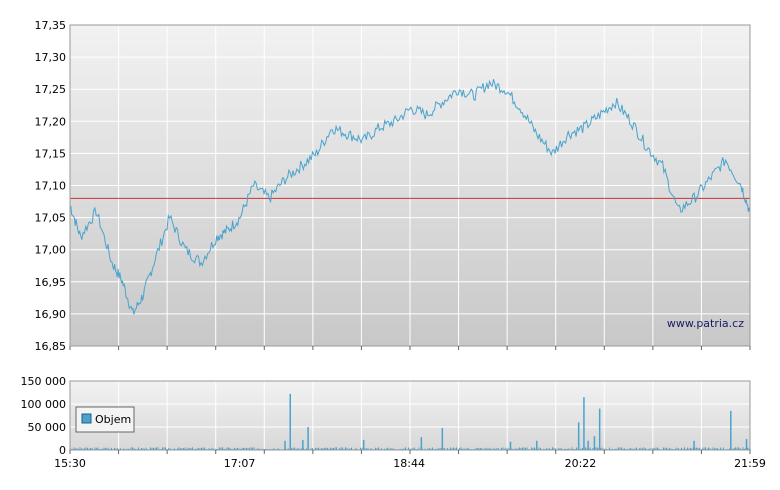 Image resolution: width=780 pixels, height=490 pixels. What do you see at coordinates (86, 418) in the screenshot?
I see `legend-swatch` at bounding box center [86, 418].